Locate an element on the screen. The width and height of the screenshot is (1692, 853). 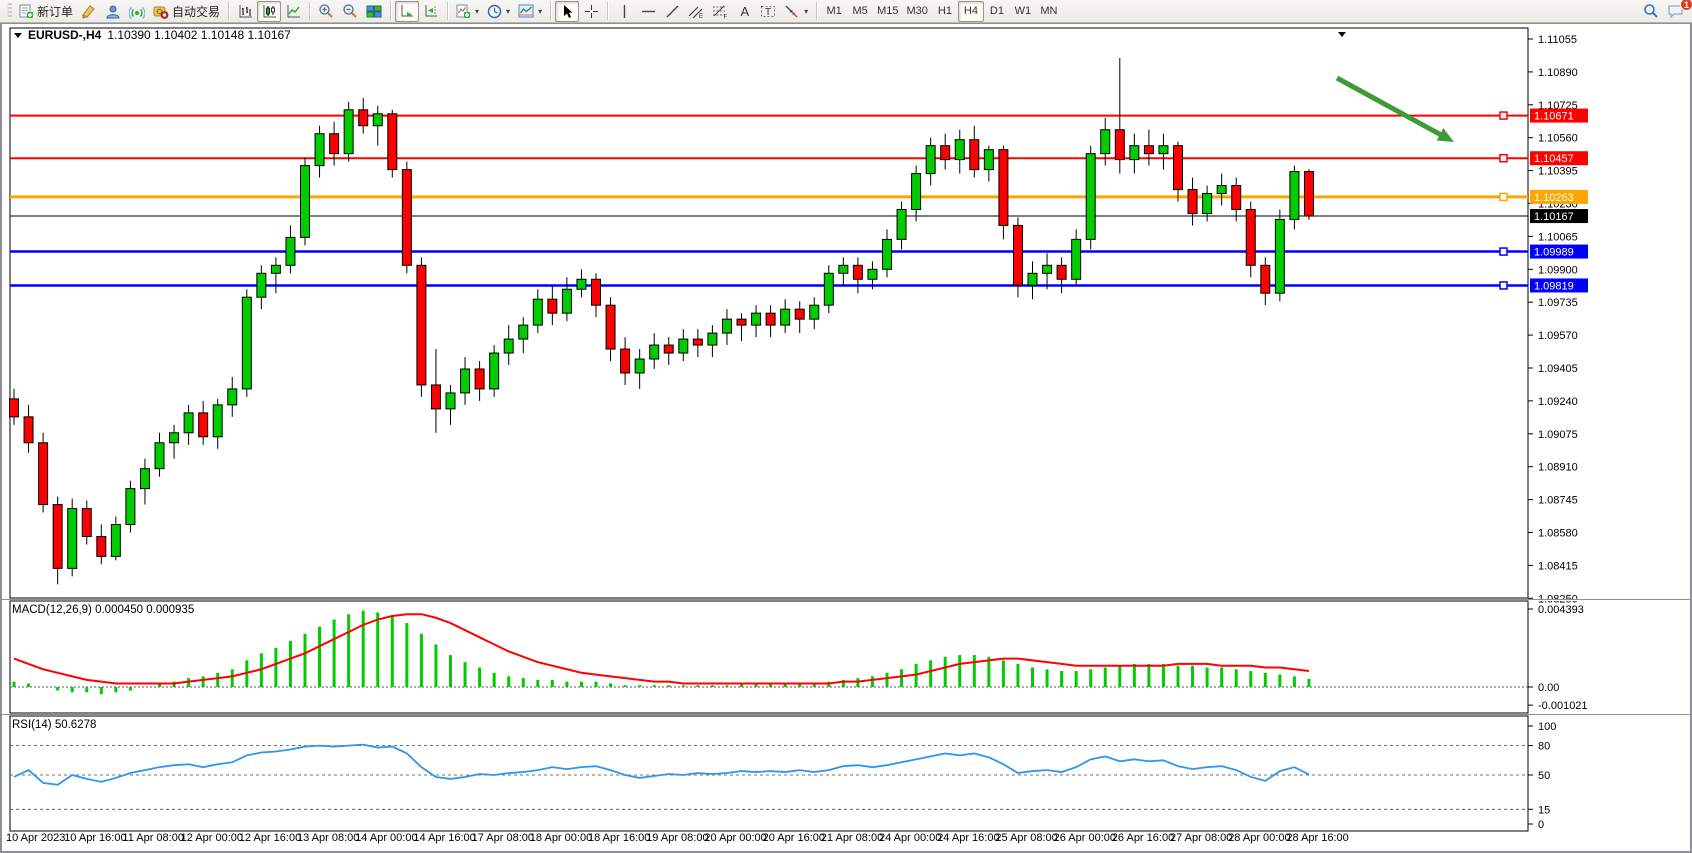
macd-pane: 0.004393 0.00 -0.001021 is located at coordinates (798, 657).